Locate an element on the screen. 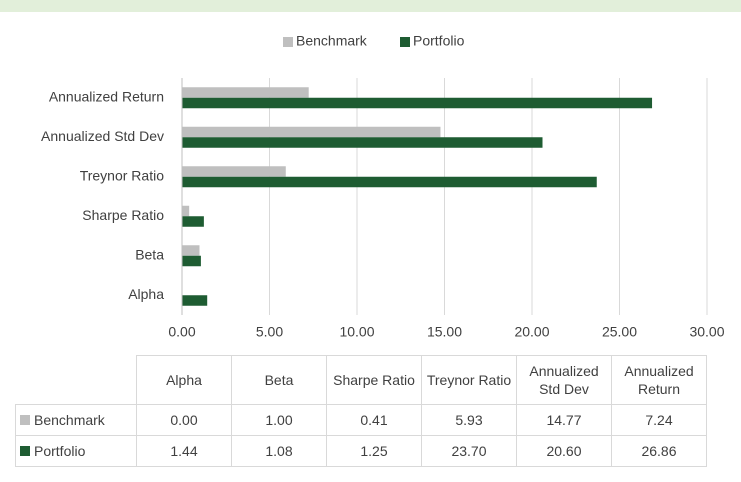 The width and height of the screenshot is (741, 482). table-header: Beta is located at coordinates (279, 380).